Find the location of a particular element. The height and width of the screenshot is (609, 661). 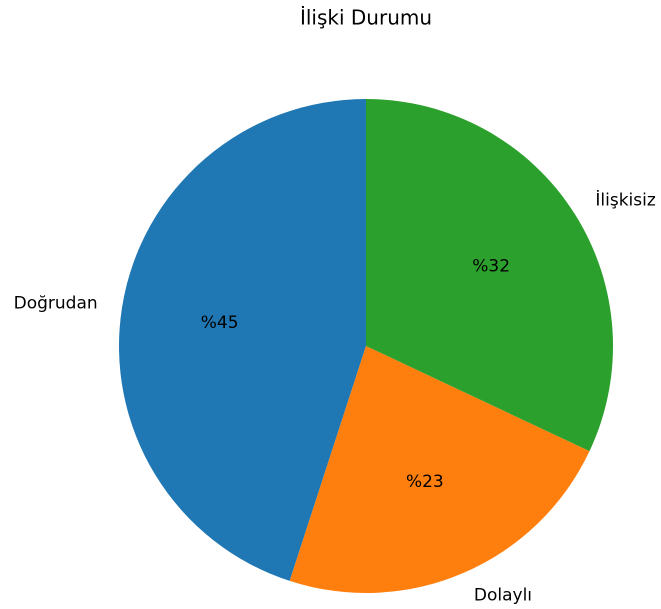

value-label: %32 is located at coordinates (491, 267).